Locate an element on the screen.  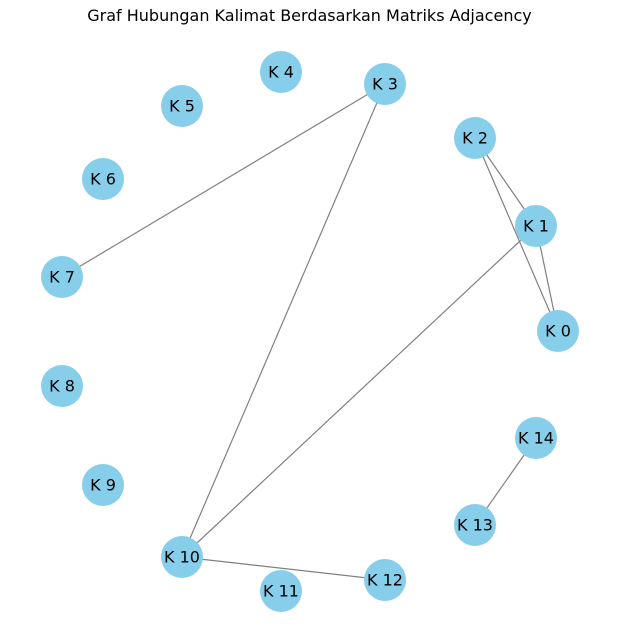
node-k2: K 2 is located at coordinates (475, 138).